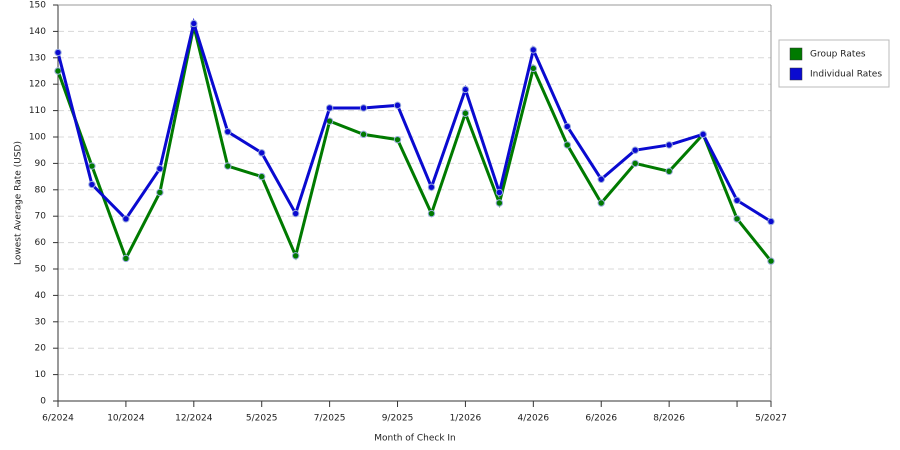  Describe the element at coordinates (37, 32) in the screenshot. I see `y-tick-label: 140` at that location.